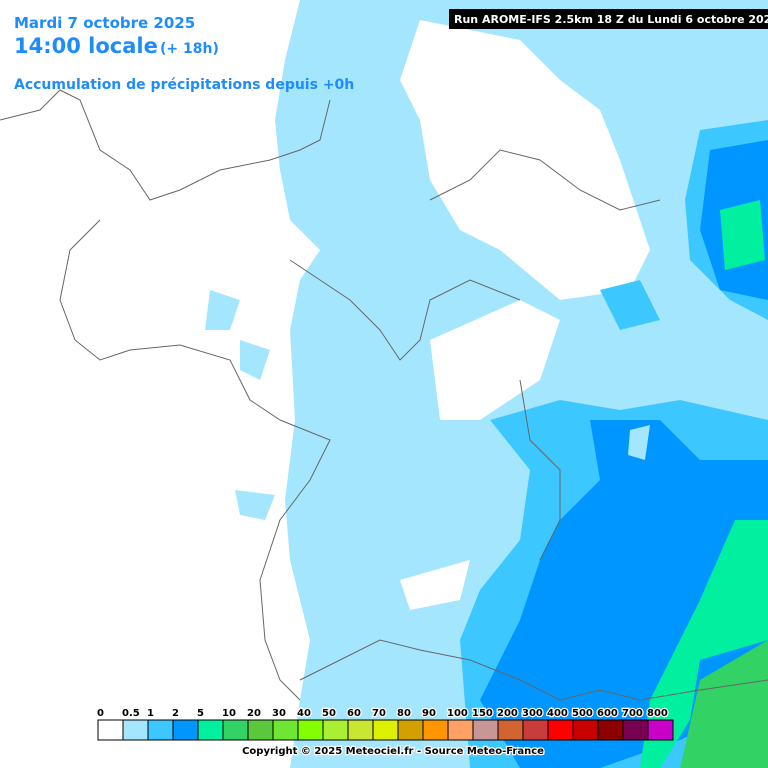 The image size is (768, 768). What do you see at coordinates (429, 713) in the screenshot?
I see `legend-label: 90` at bounding box center [429, 713].